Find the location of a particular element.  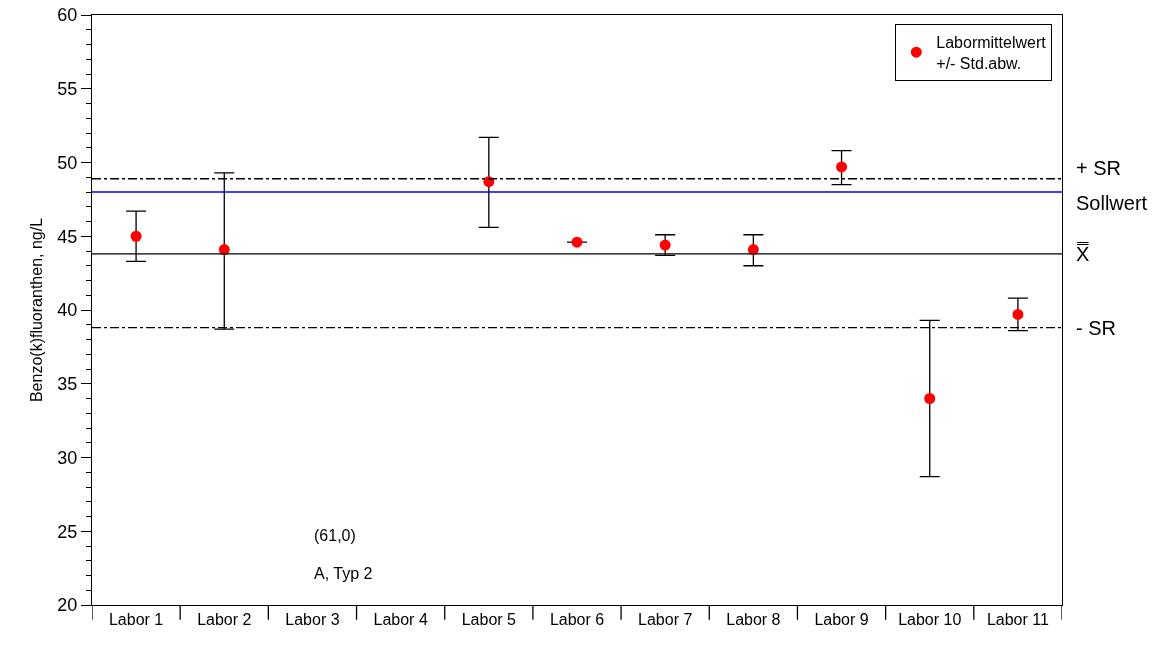

x-tick-label: Labor 10 is located at coordinates (930, 620).